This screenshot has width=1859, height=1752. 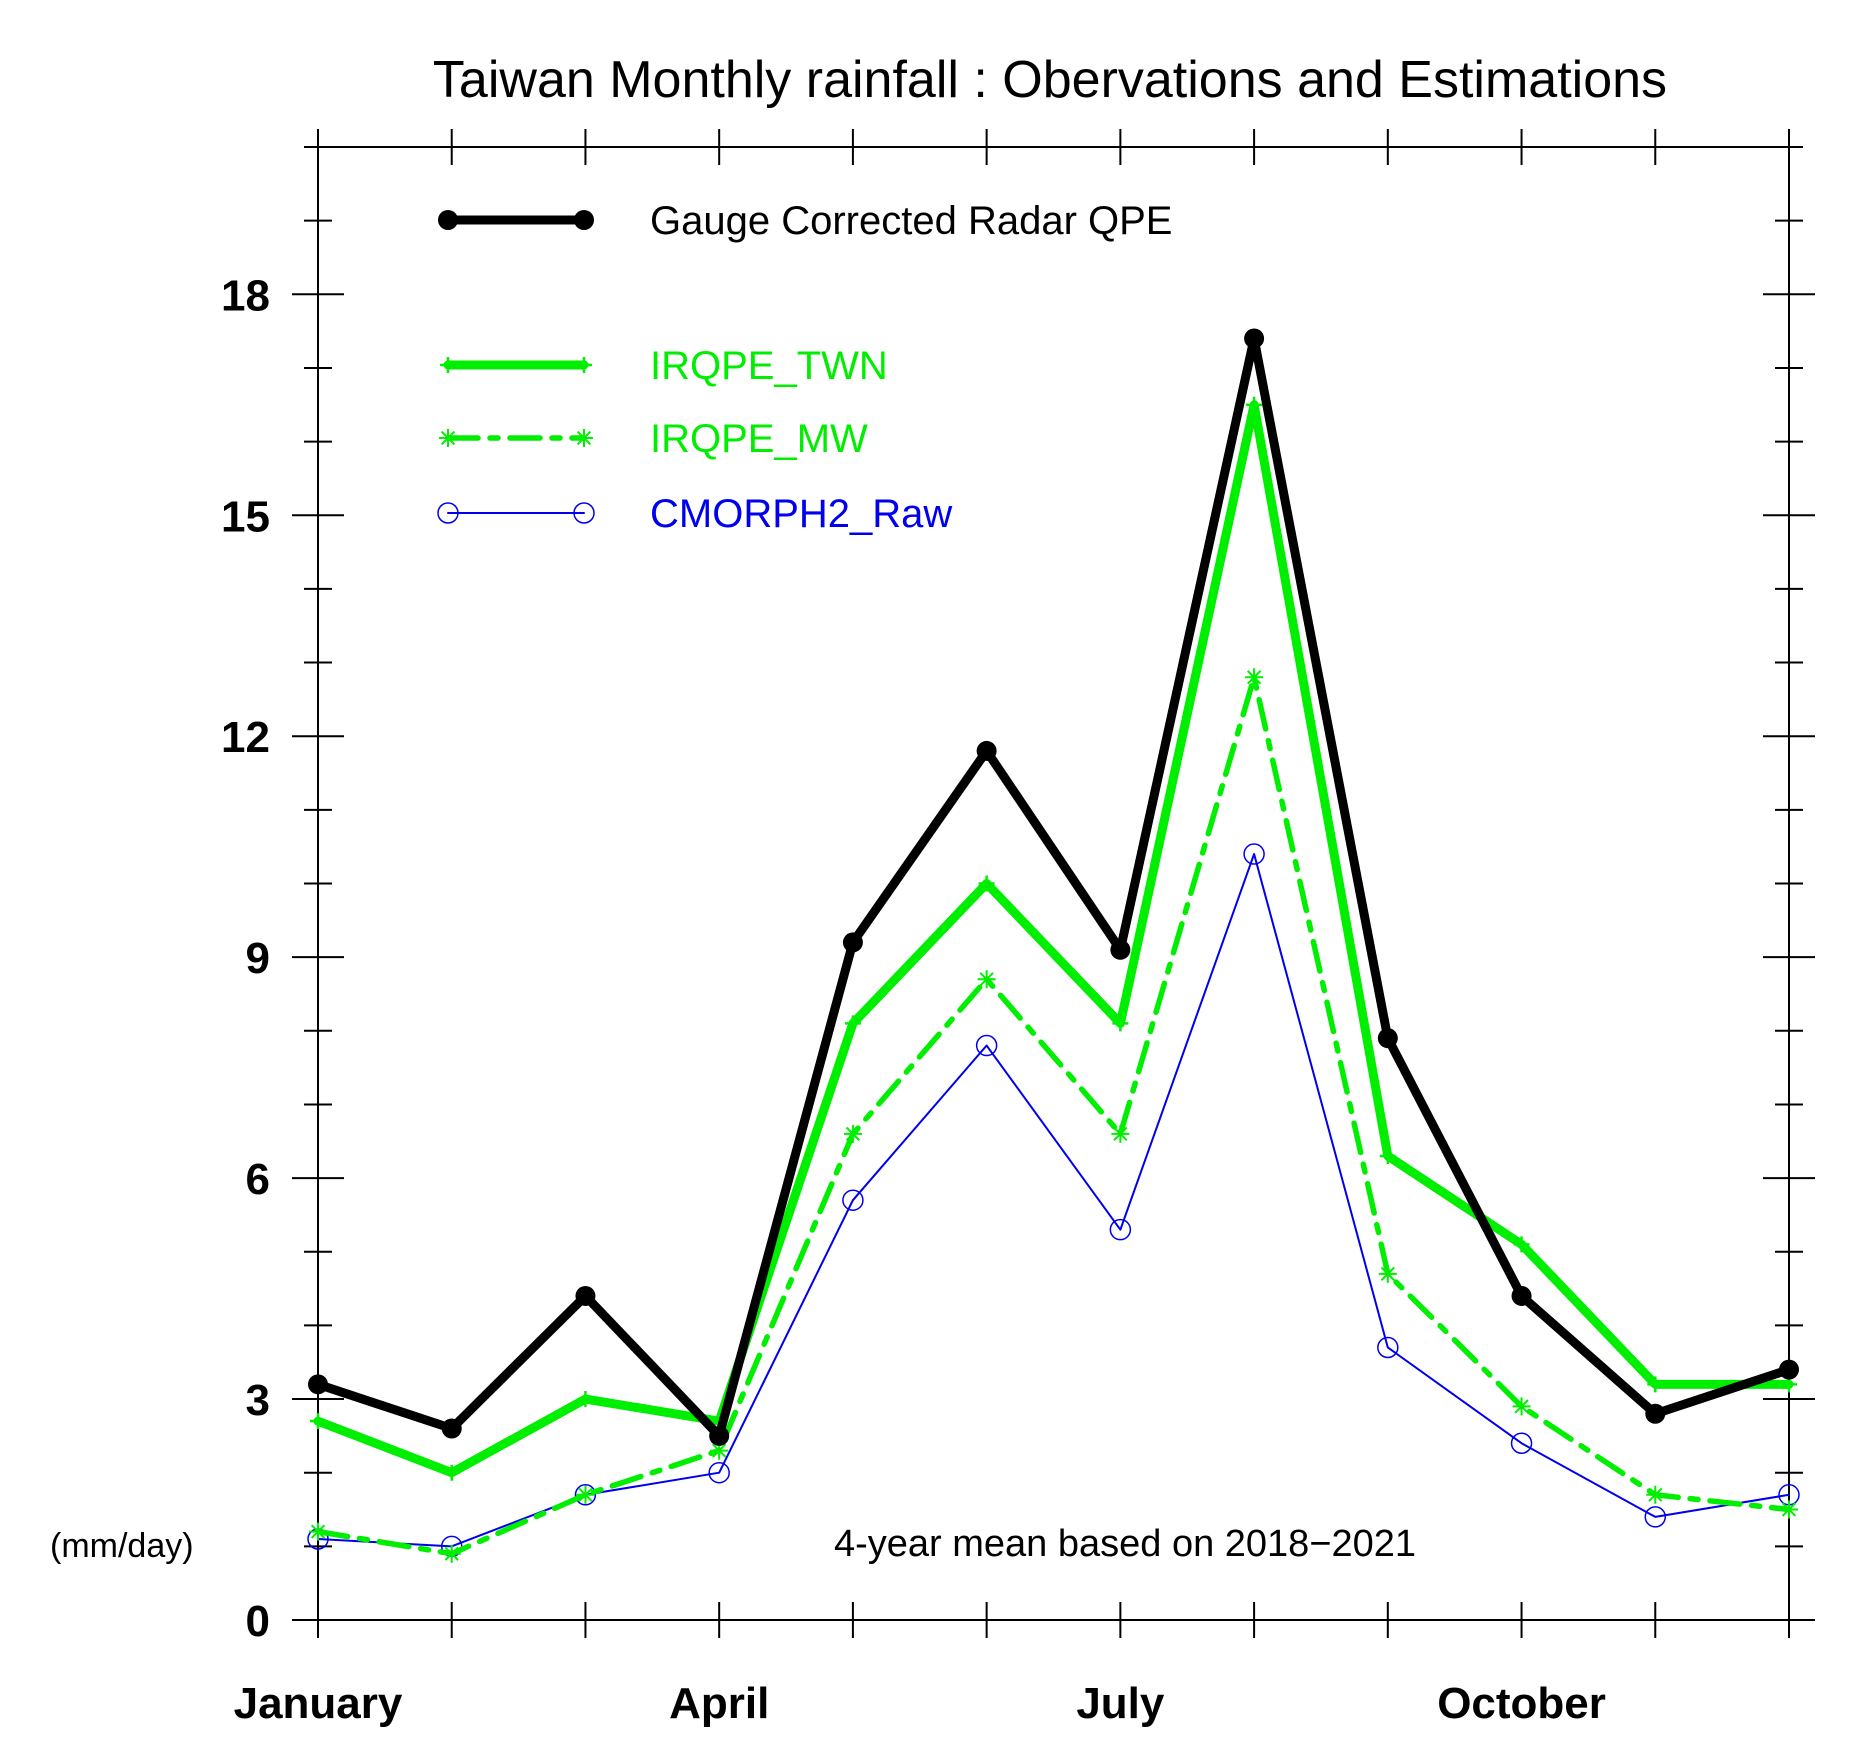 I want to click on legend-label: CMORPH2_Raw, so click(x=801, y=514).